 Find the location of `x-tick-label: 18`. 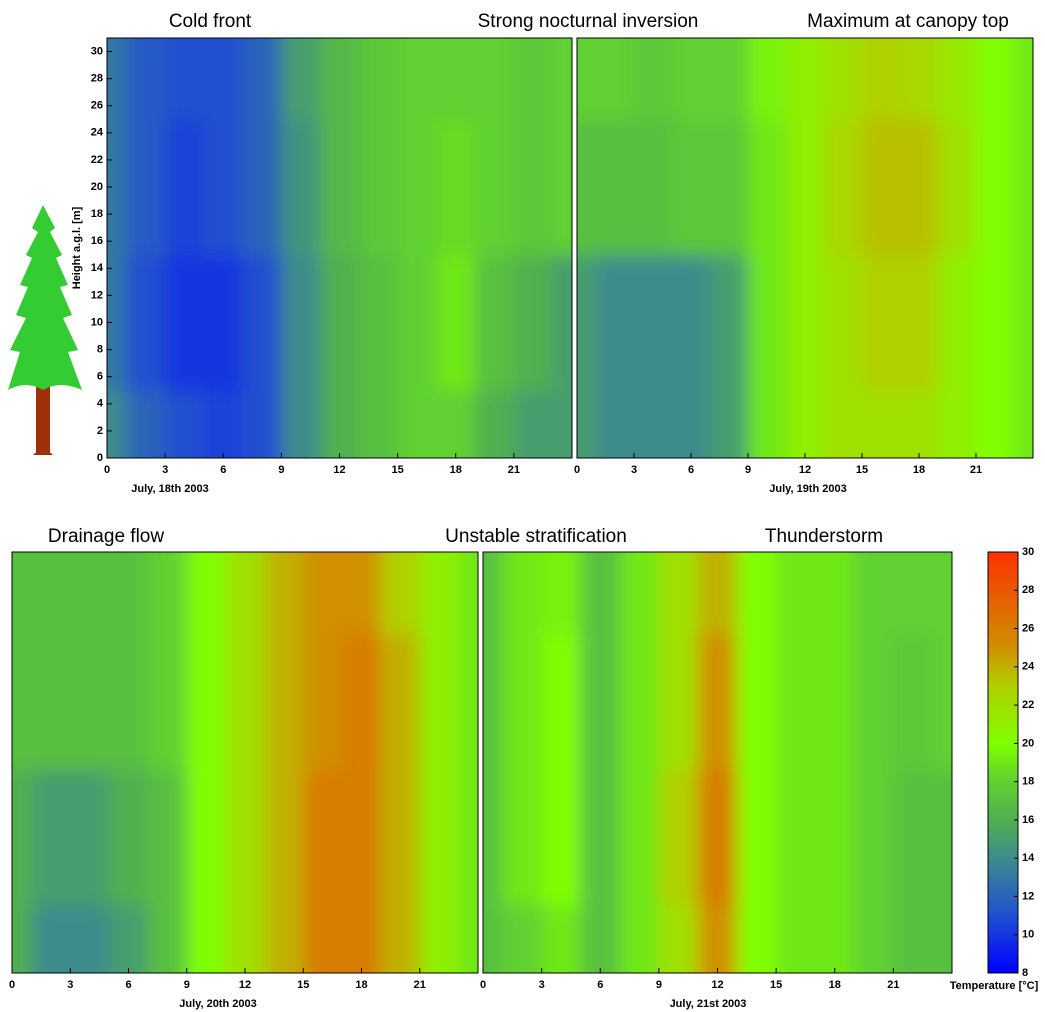

x-tick-label: 18 is located at coordinates (361, 985).